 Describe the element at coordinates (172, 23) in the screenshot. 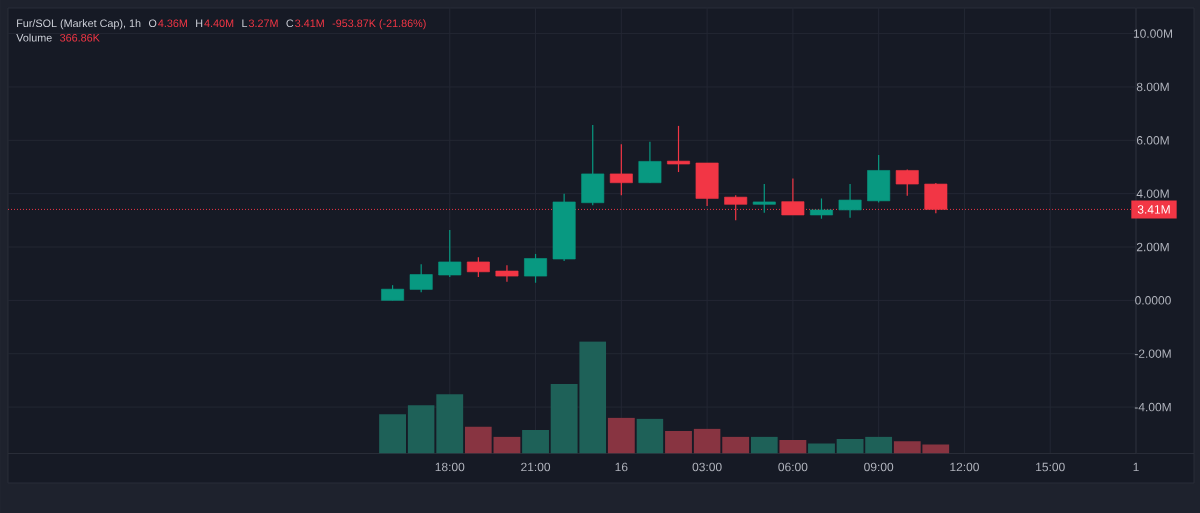

I see `annotation: 4.36M` at that location.